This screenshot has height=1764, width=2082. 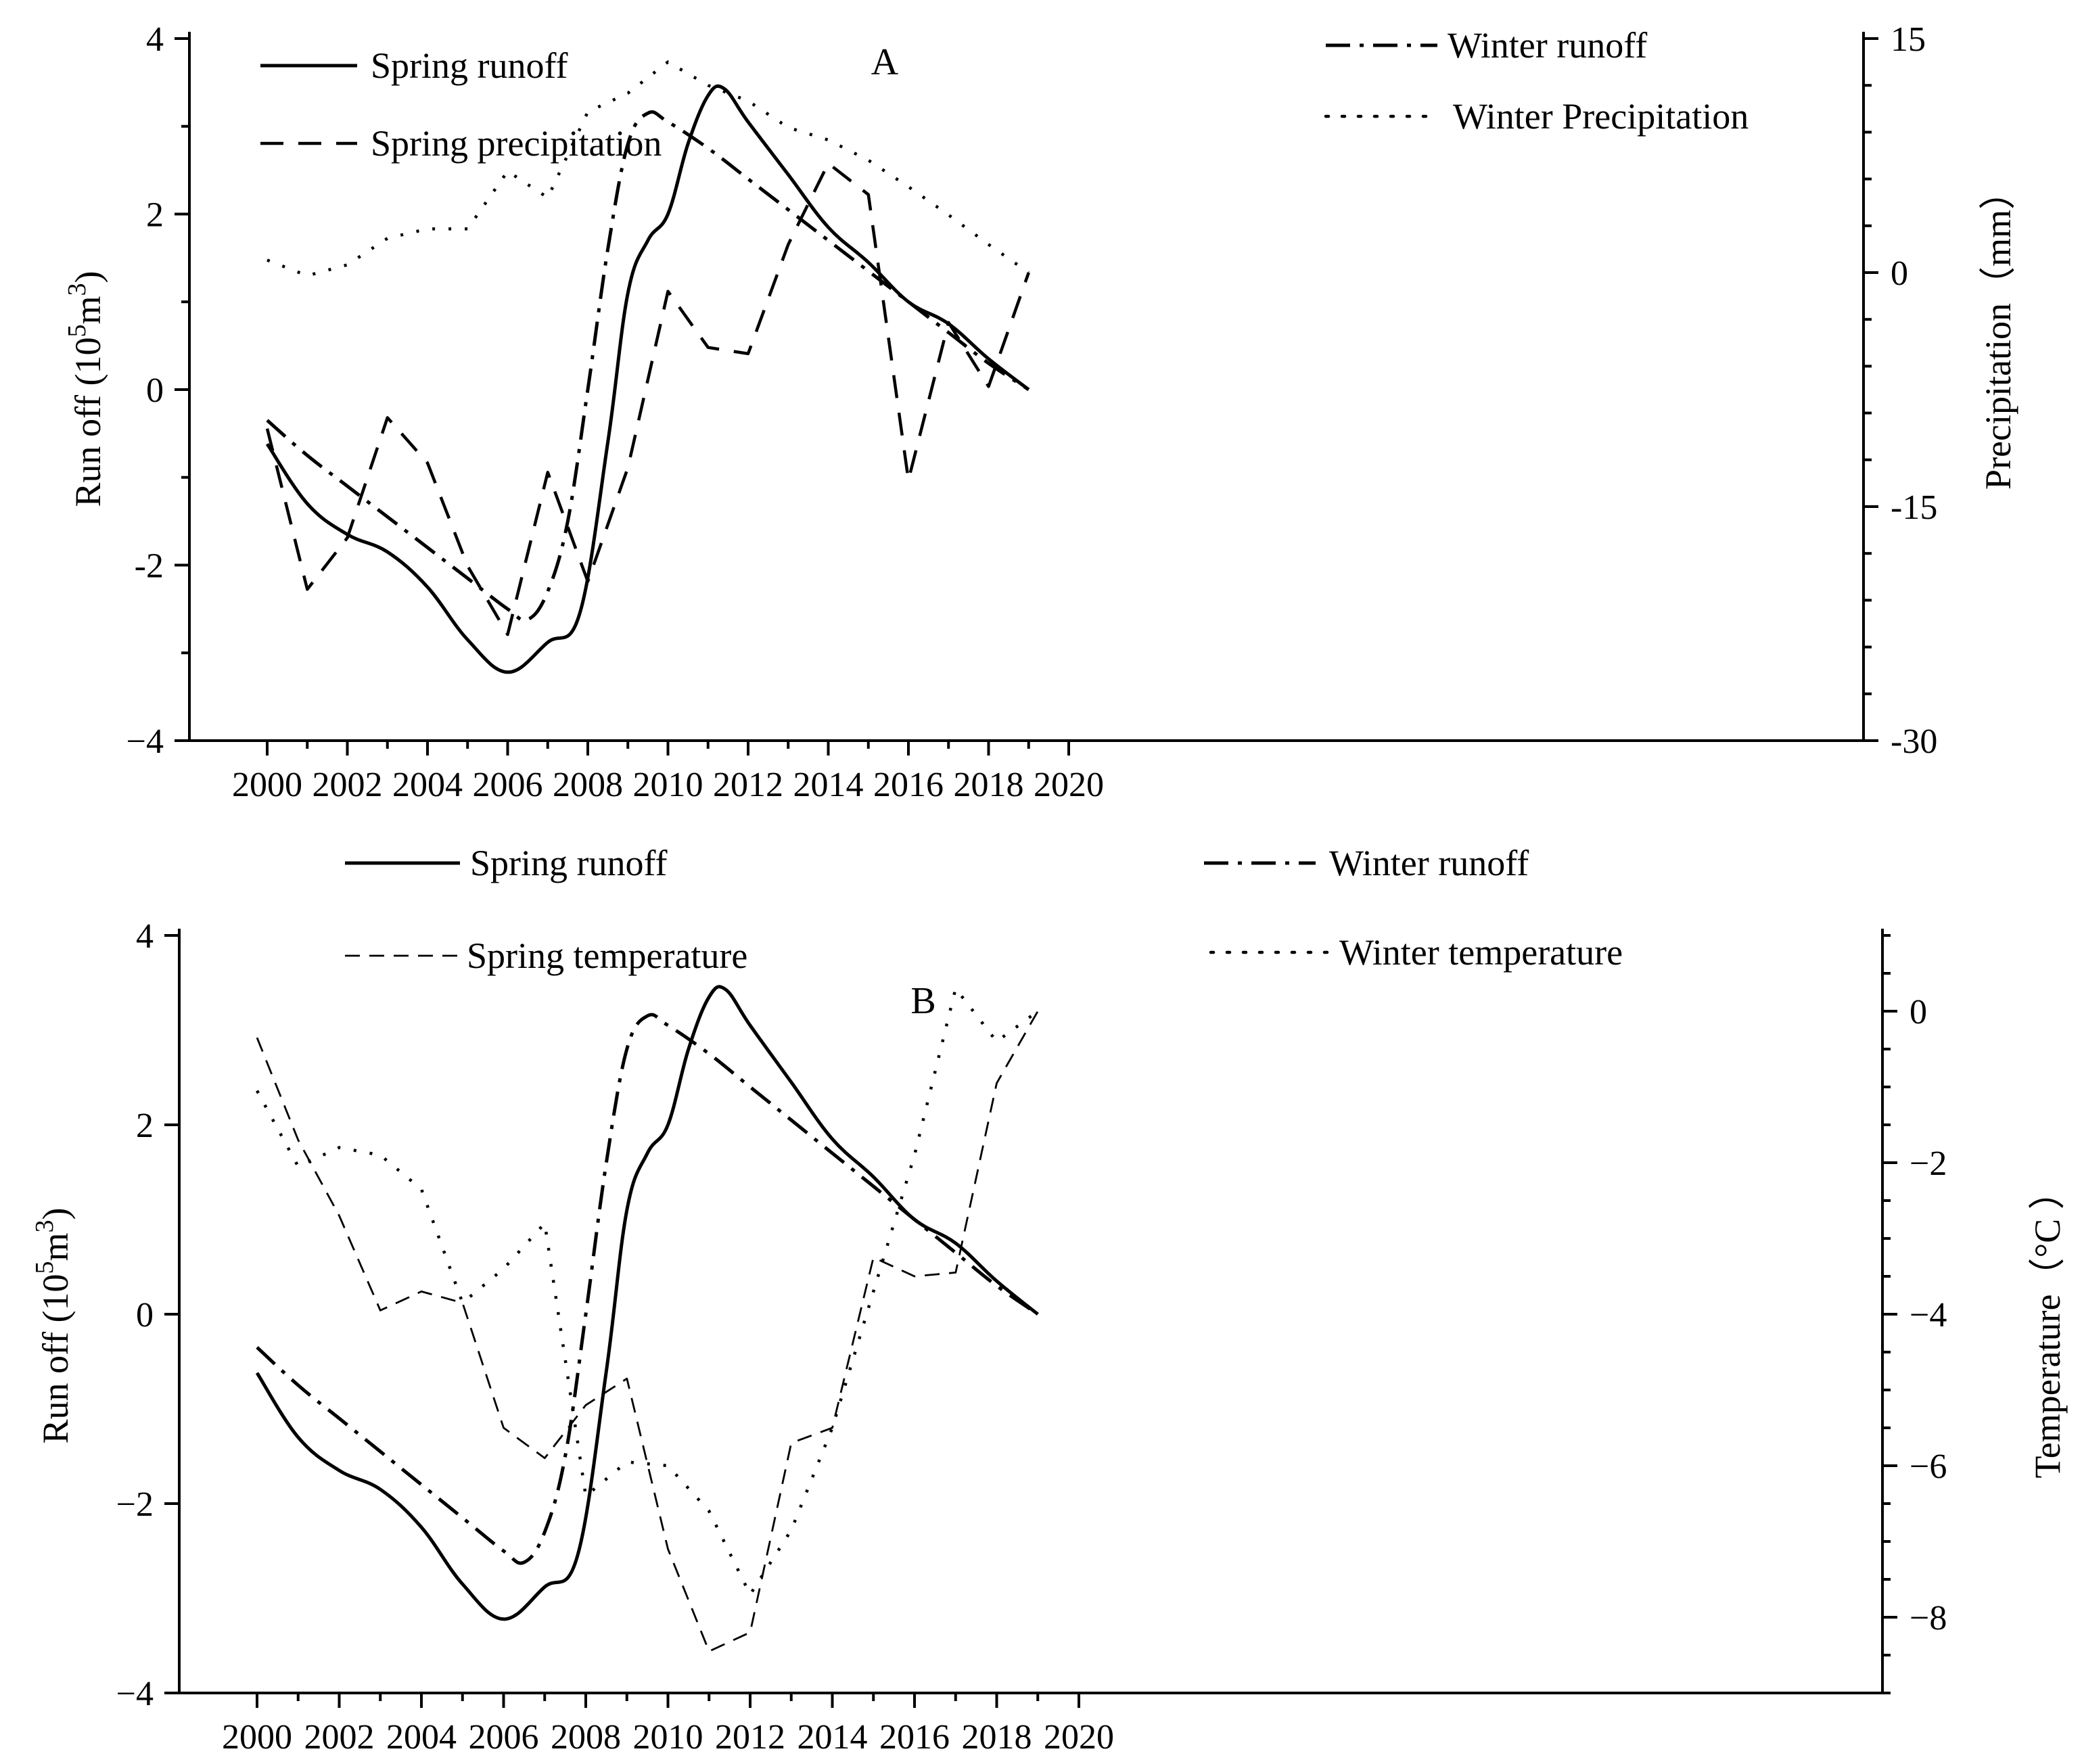 What do you see at coordinates (668, 785) in the screenshot?
I see `panel-a-x-tick-label: 2010` at bounding box center [668, 785].